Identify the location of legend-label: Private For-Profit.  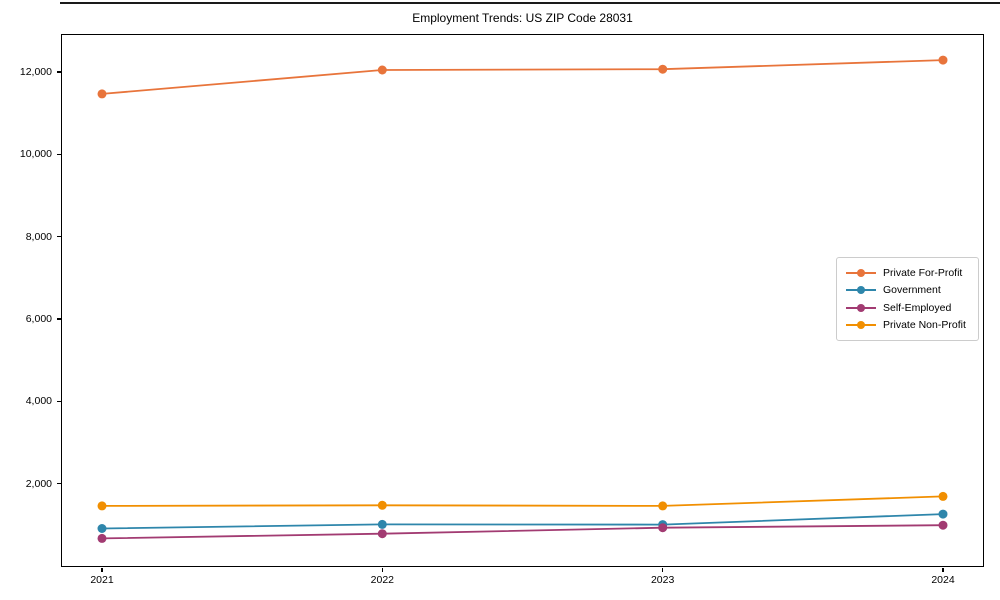
(923, 272).